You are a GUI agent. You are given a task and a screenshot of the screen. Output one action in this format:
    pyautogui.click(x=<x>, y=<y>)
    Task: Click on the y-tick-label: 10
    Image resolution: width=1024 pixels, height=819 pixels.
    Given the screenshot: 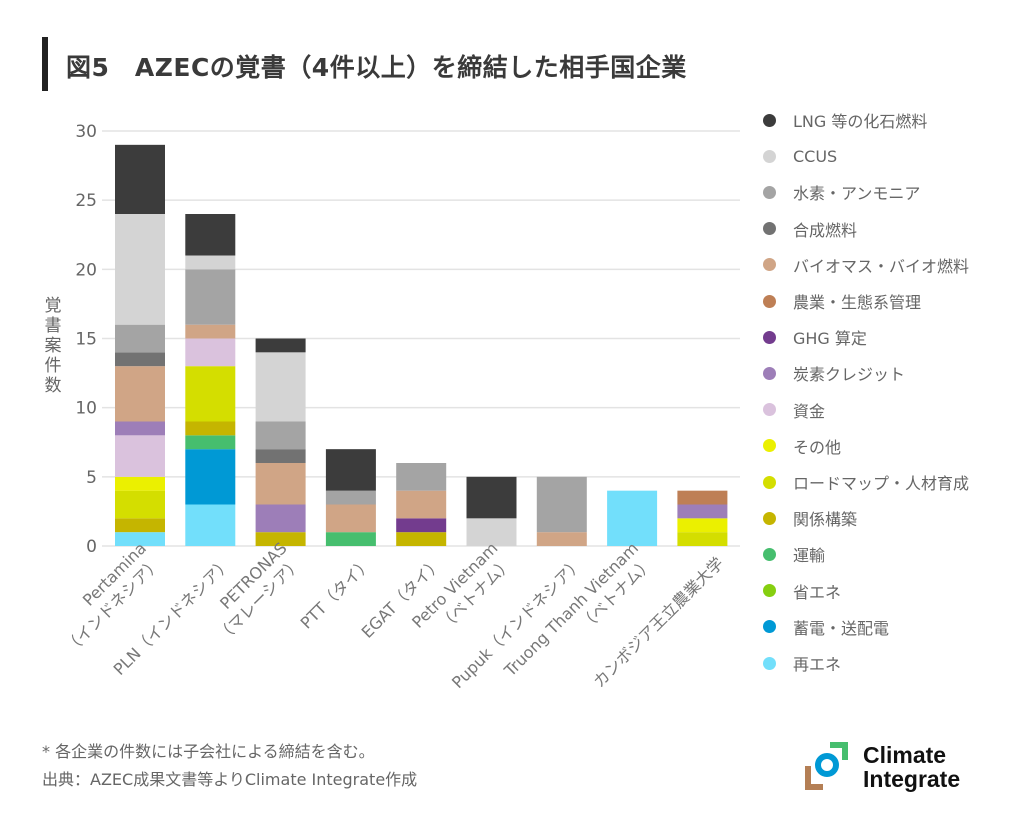 What is the action you would take?
    pyautogui.click(x=86, y=409)
    